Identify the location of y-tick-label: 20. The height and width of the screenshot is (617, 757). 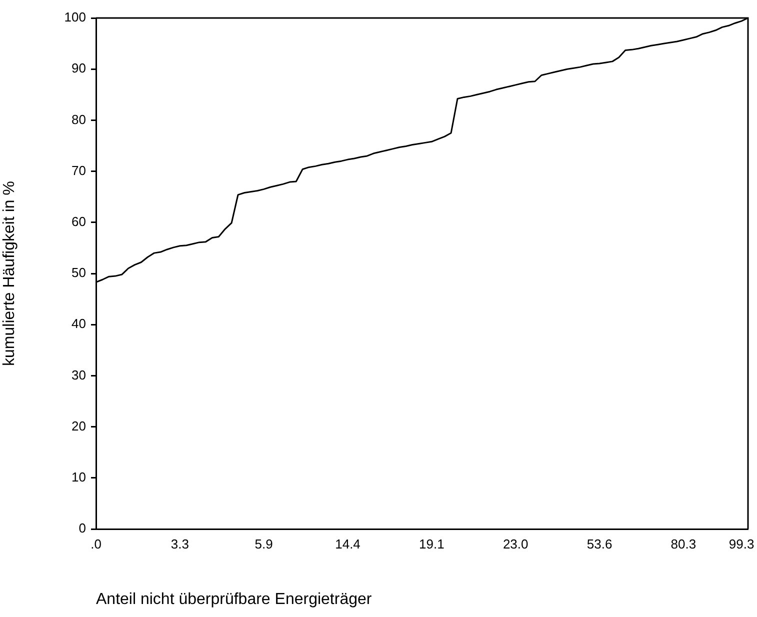
(79, 426).